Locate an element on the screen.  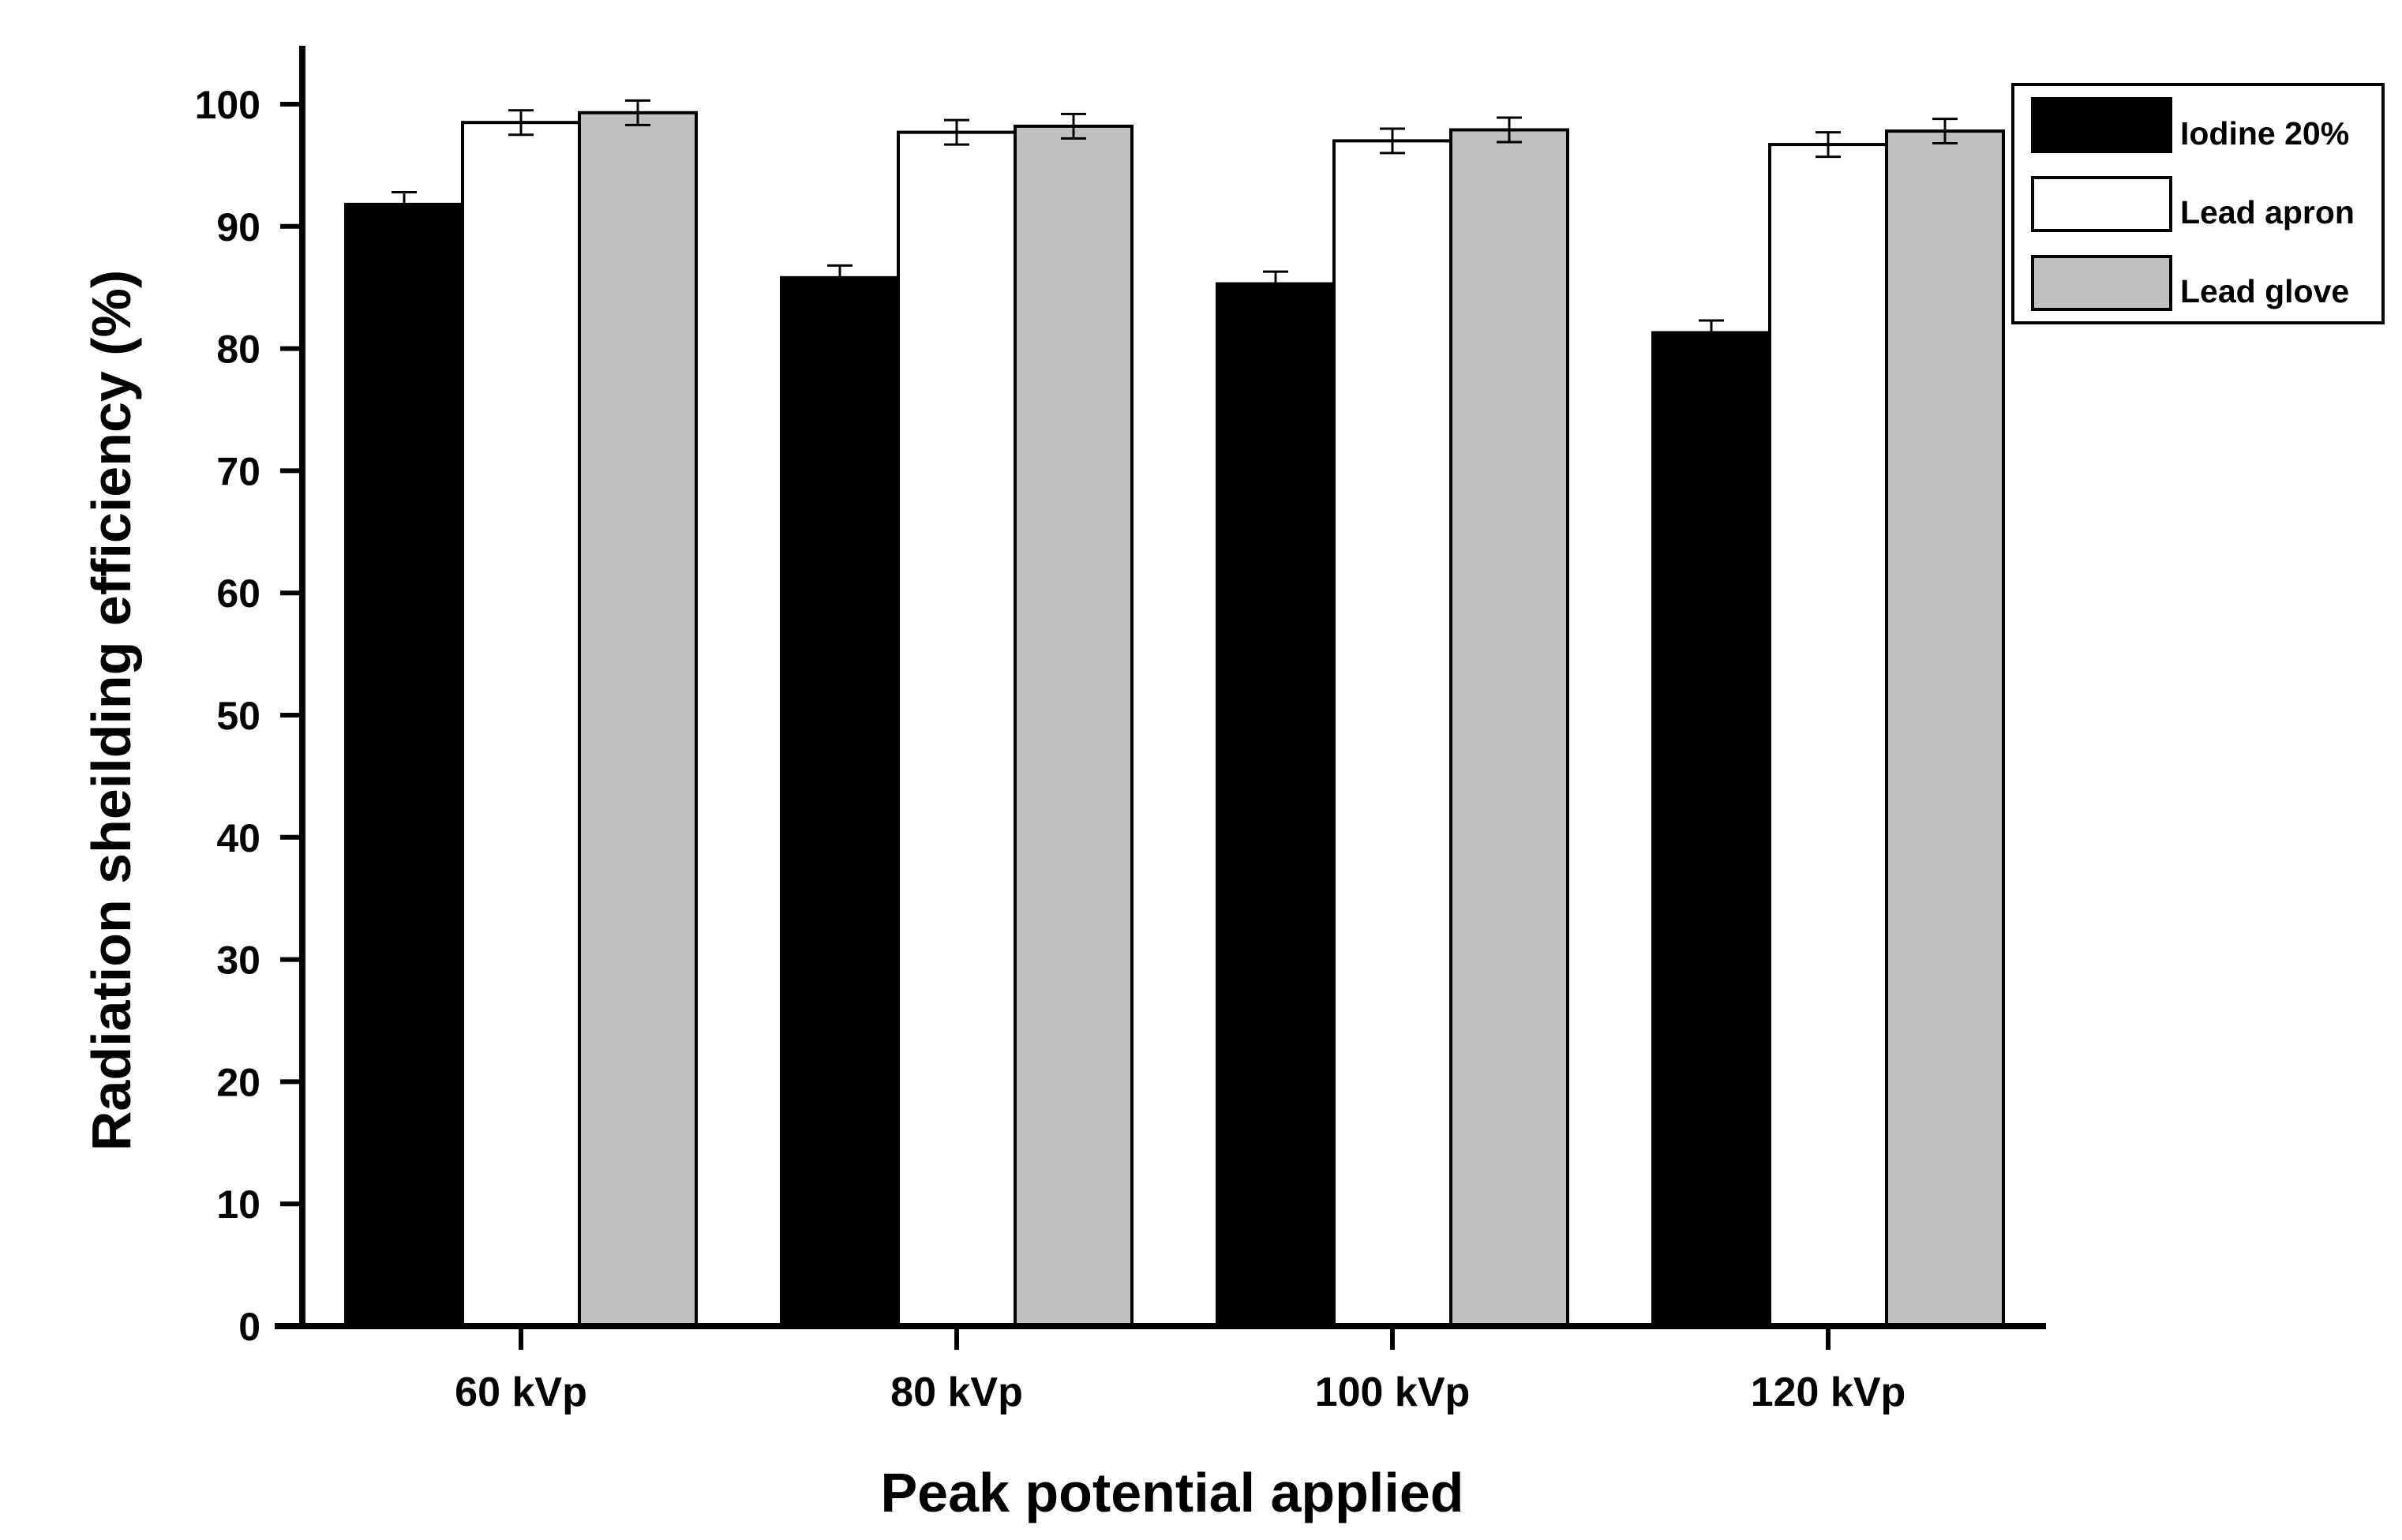
legend: Iodine 20% Lead apron Lead glove is located at coordinates (2198, 204).